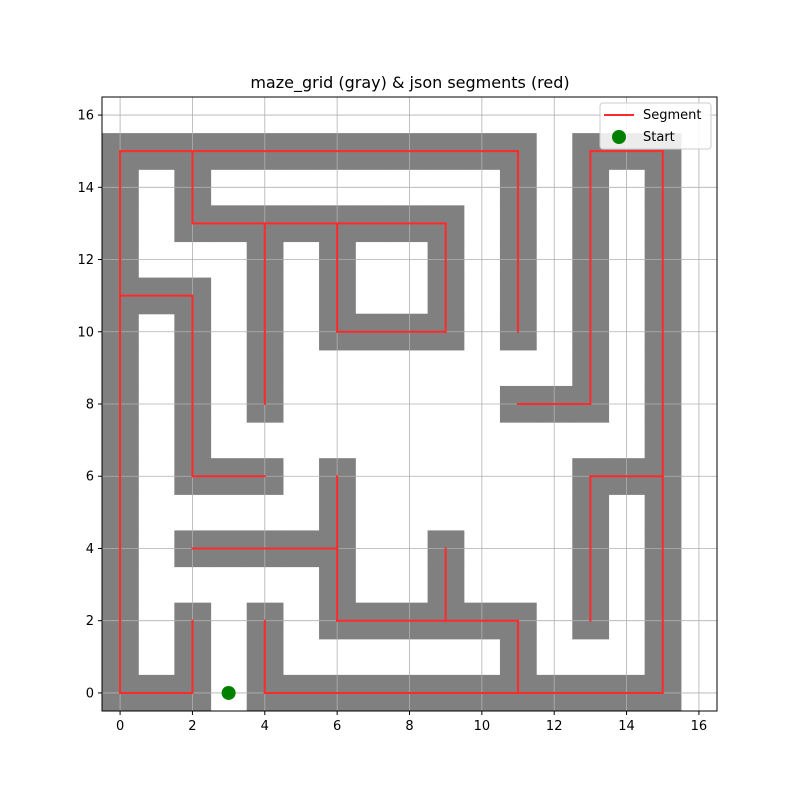 This screenshot has width=800, height=804. I want to click on y-tick-label: 0, so click(90, 693).